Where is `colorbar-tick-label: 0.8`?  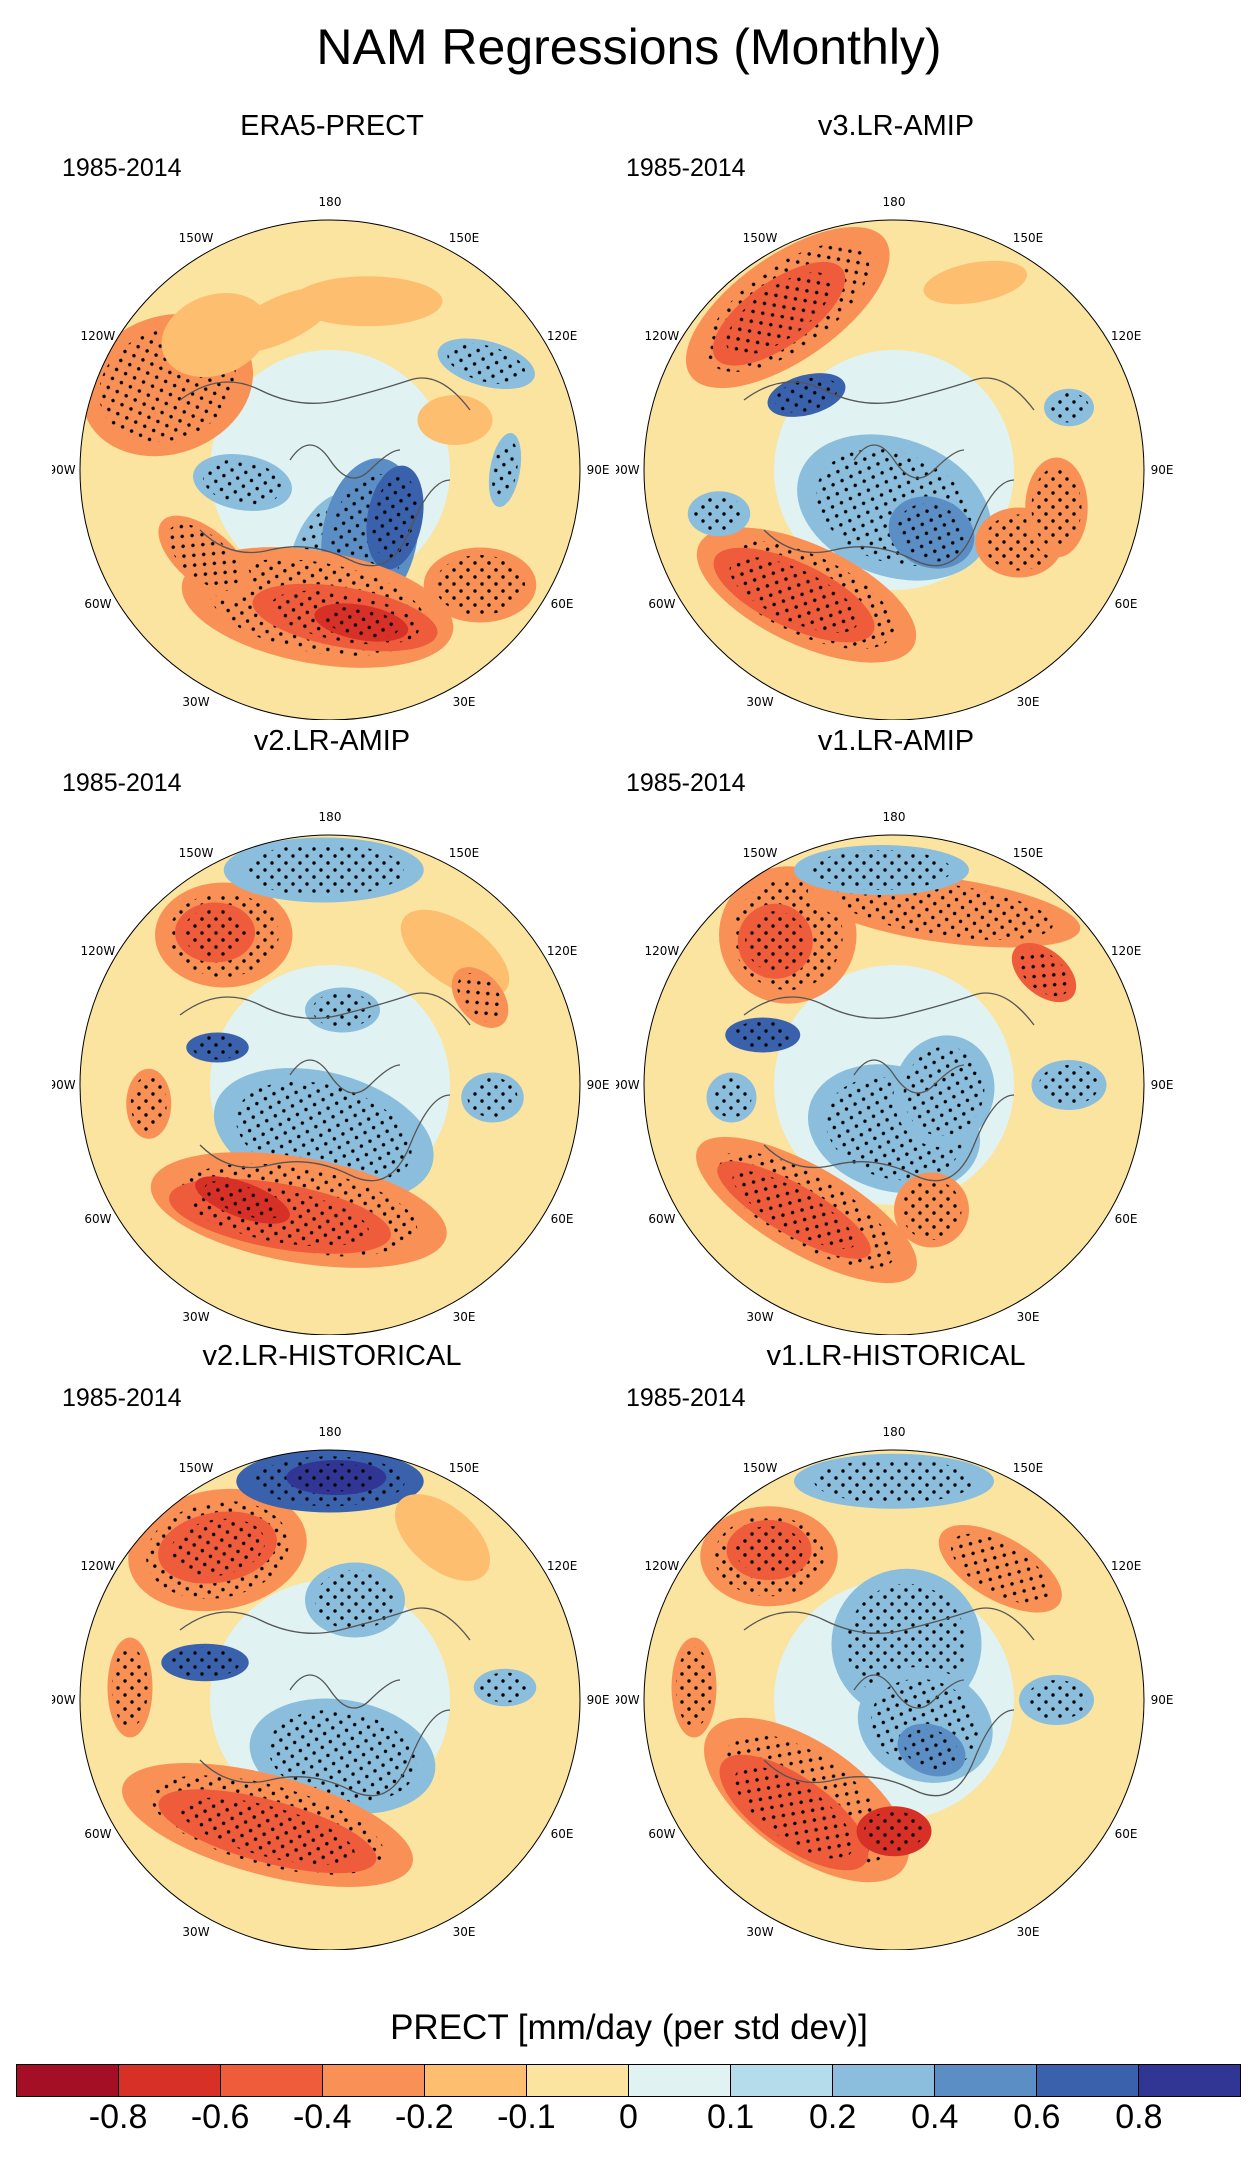 colorbar-tick-label: 0.8 is located at coordinates (1139, 2117).